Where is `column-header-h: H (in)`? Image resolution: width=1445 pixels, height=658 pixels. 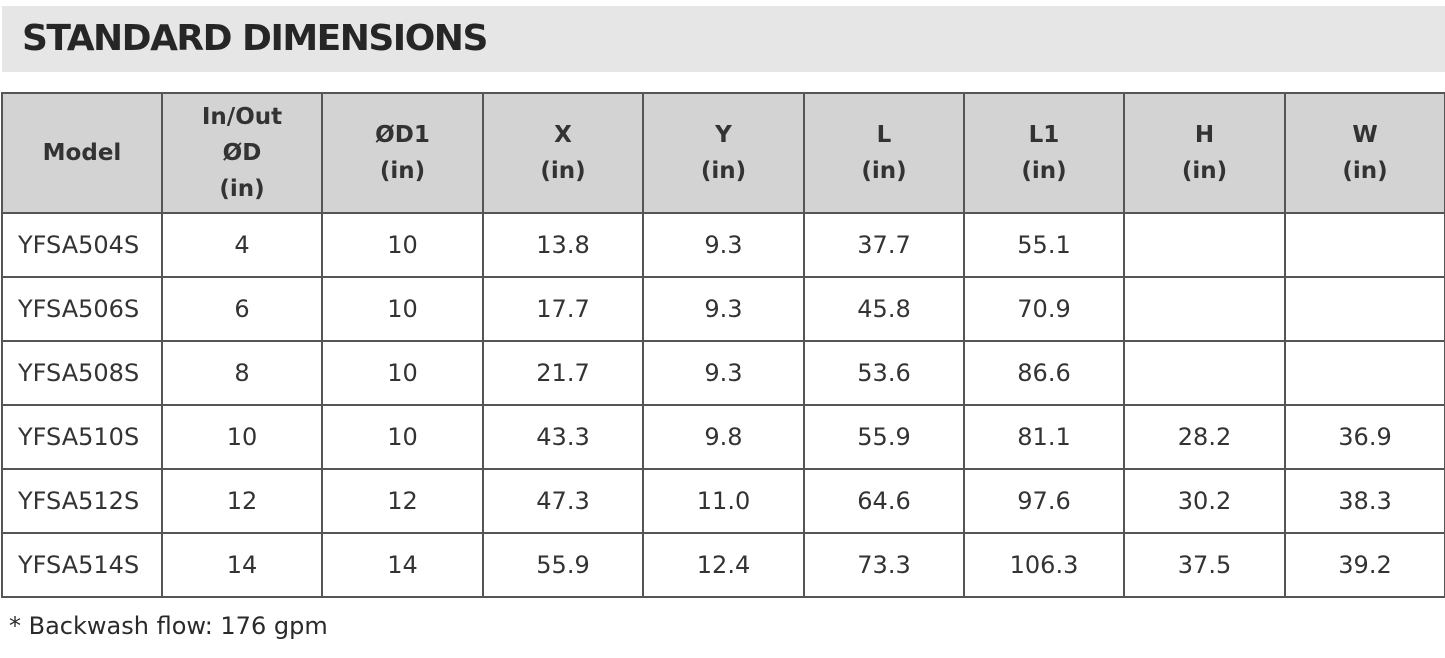 column-header-h: H (in) is located at coordinates (1204, 153).